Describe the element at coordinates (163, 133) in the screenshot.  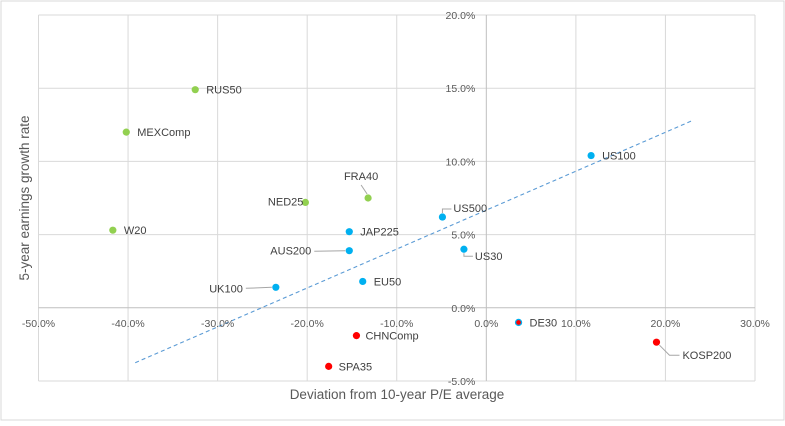
I see `data-label-mexcomp: MEXComp` at that location.